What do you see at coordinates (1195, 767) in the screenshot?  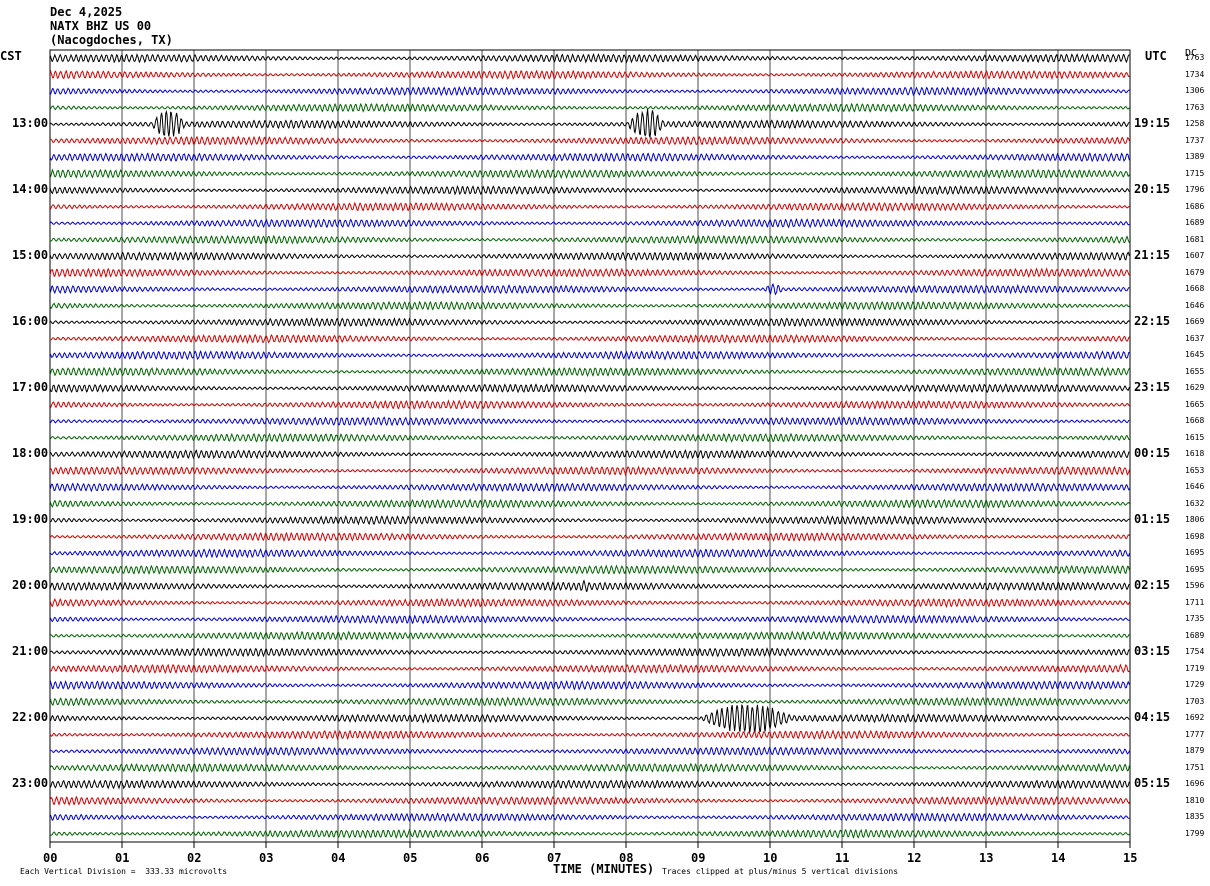 I see `dc-offset-label: 1751` at bounding box center [1195, 767].